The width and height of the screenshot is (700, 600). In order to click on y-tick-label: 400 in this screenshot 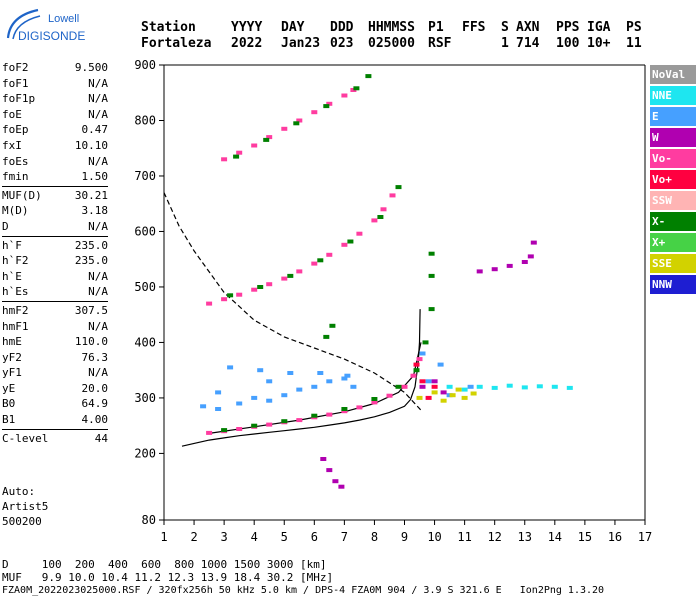, I will do `click(145, 342)`.